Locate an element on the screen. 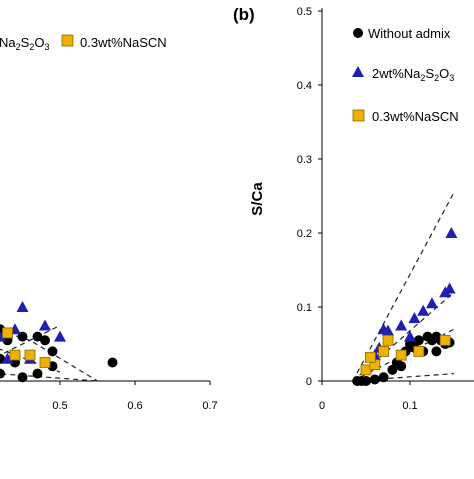  left-legend-na2s2o3: Na2S2O3 is located at coordinates (24, 43).